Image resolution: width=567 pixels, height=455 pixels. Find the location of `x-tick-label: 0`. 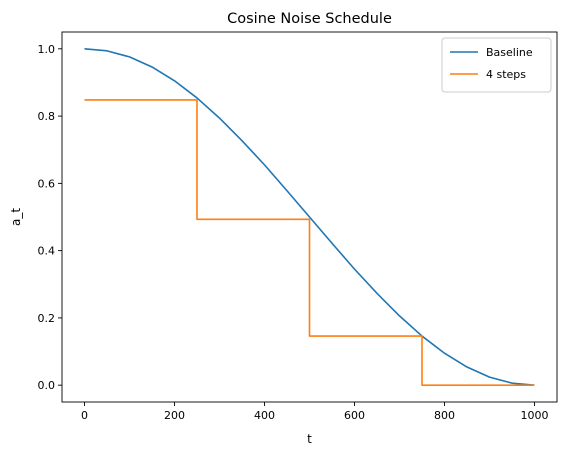

x-tick-label: 0 is located at coordinates (84, 415).